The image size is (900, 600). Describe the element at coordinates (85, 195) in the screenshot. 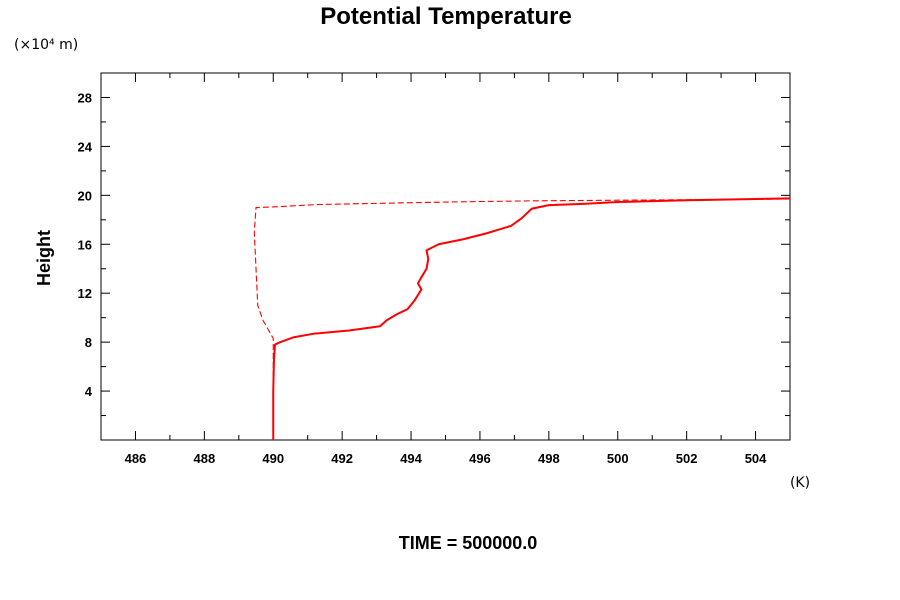

I see `y-tick-label: 20` at that location.